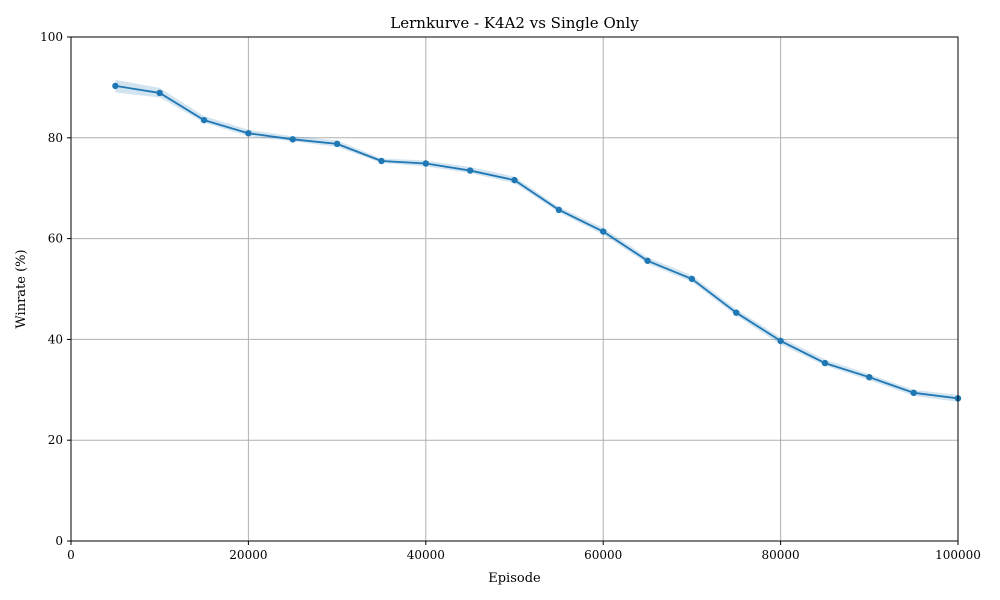 This screenshot has width=1000, height=600. What do you see at coordinates (426, 555) in the screenshot?
I see `x-tick-label: 40000` at bounding box center [426, 555].